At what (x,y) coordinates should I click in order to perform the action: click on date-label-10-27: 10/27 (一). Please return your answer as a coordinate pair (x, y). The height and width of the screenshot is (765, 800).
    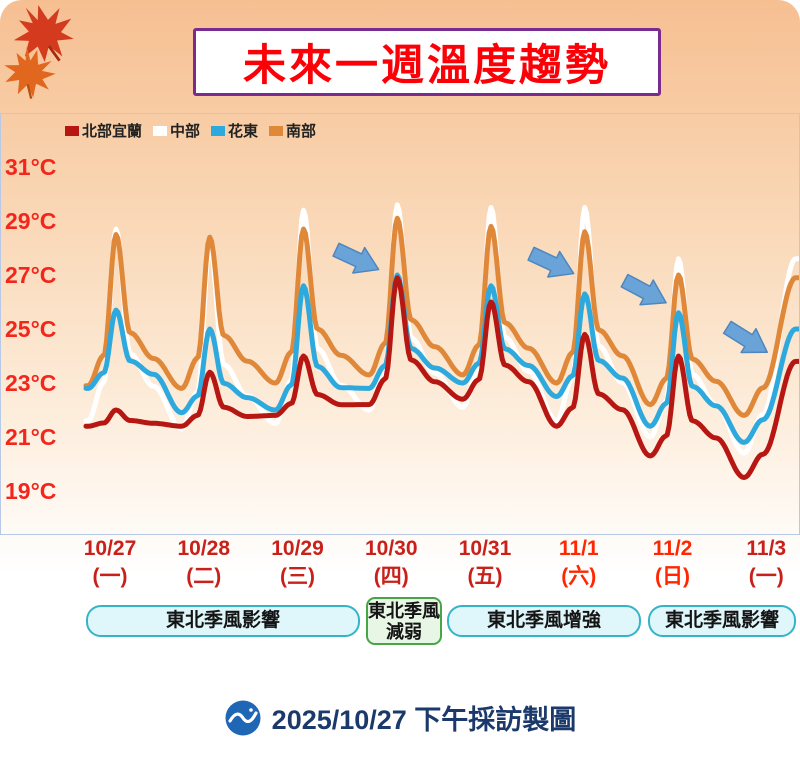
    Looking at the image, I should click on (110, 564).